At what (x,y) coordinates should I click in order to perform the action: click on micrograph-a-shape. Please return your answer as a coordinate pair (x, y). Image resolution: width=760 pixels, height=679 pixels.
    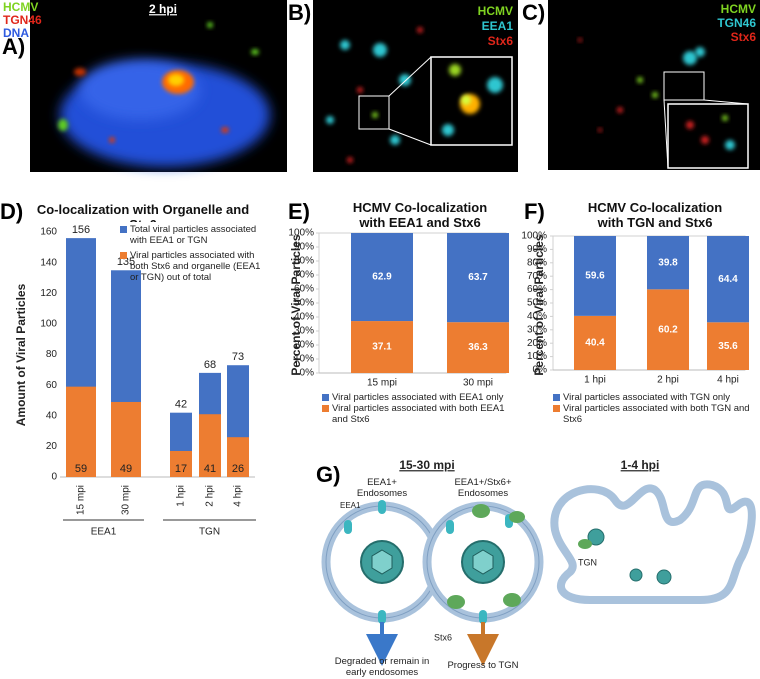
    Looking at the image, I should click on (210, 25).